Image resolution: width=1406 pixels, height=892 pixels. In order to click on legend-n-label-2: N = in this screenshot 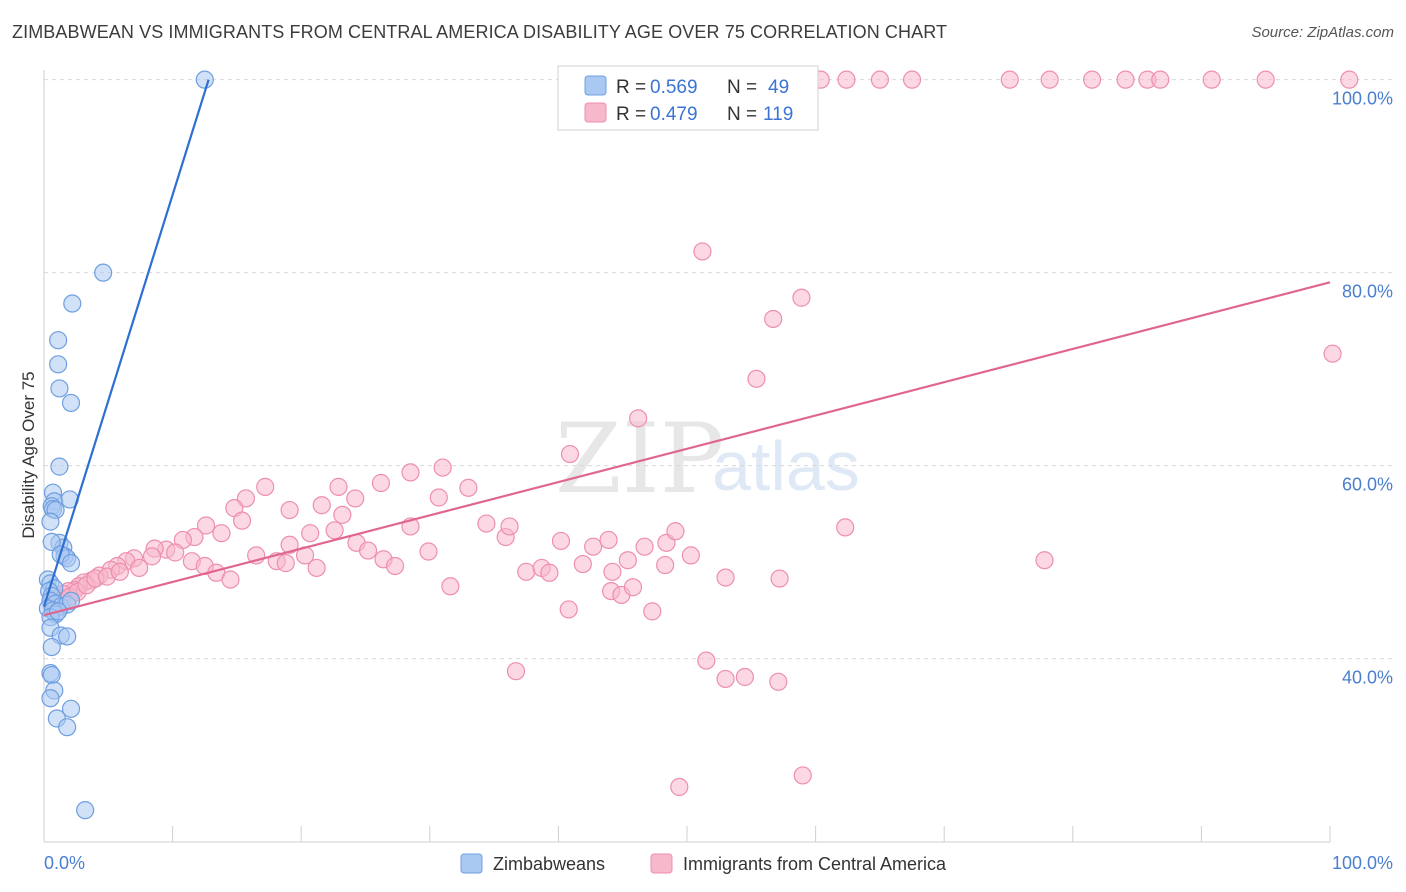, I will do `click(742, 114)`.